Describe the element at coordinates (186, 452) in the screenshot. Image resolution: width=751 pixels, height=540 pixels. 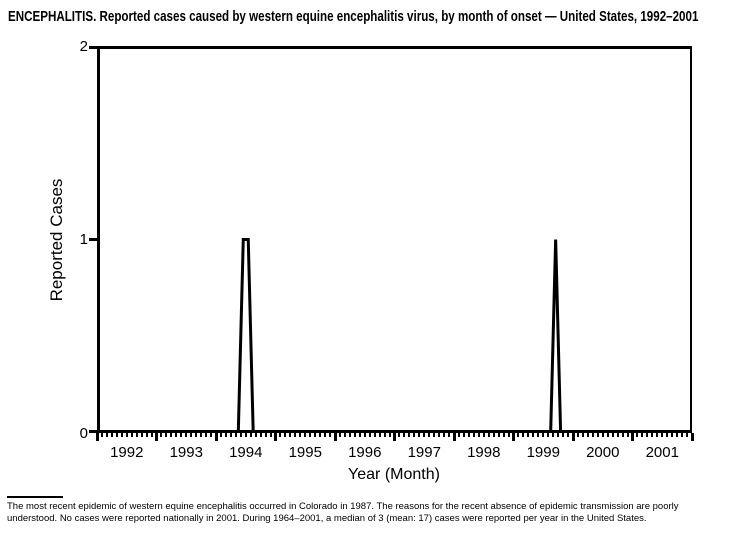
I see `x-axis-tick-label: 1993` at that location.